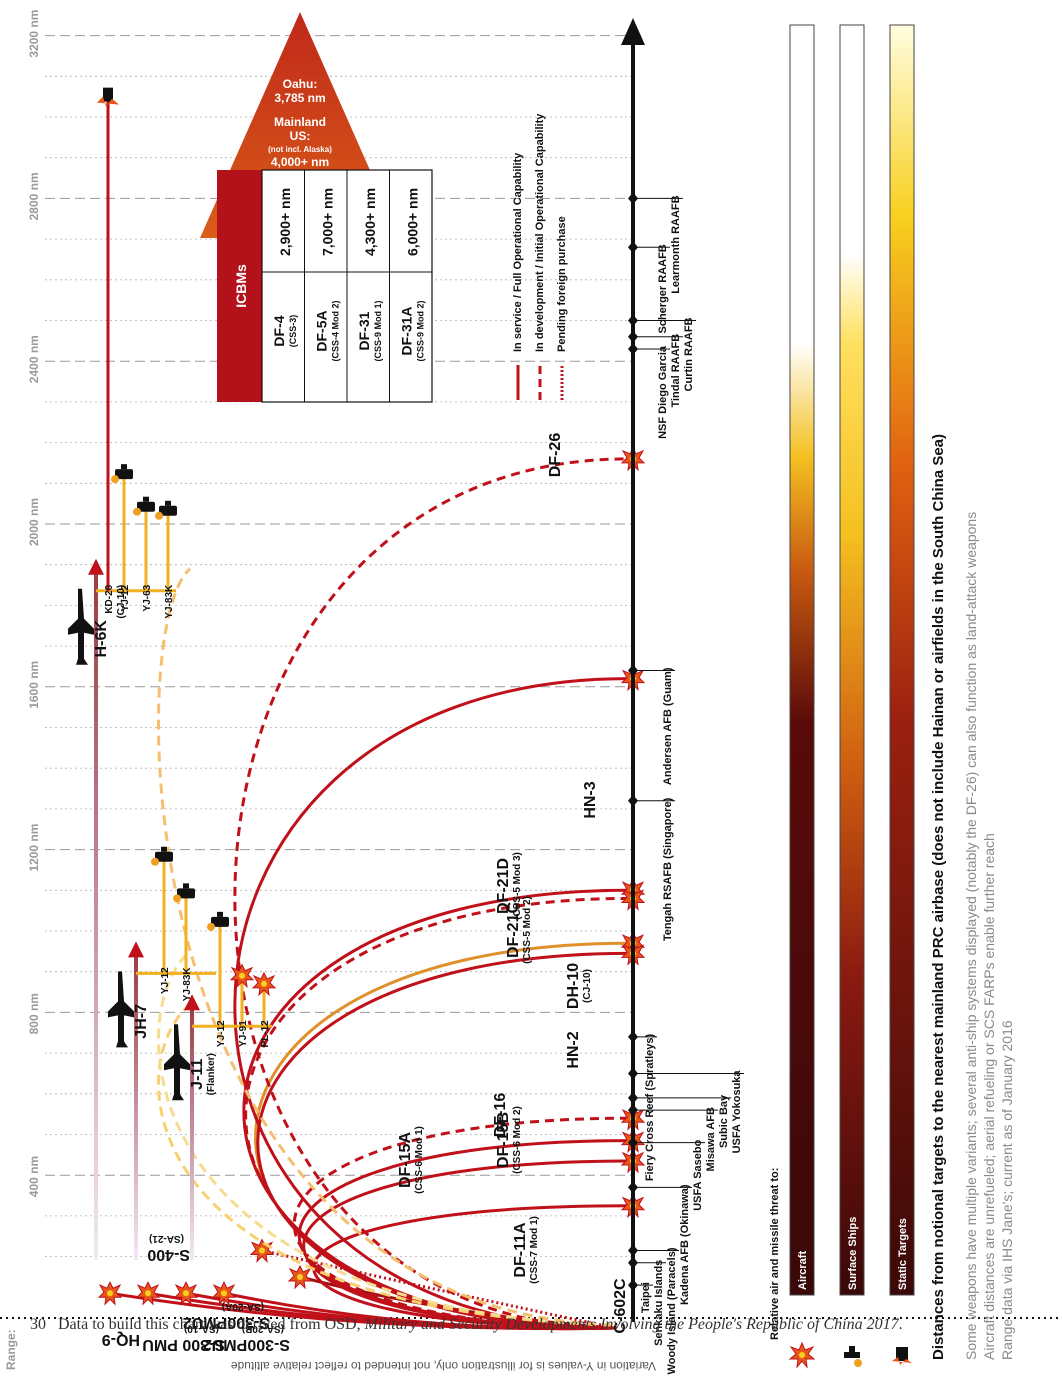  Describe the element at coordinates (101, 639) in the screenshot. I see `aircraft-label: H-6K` at that location.